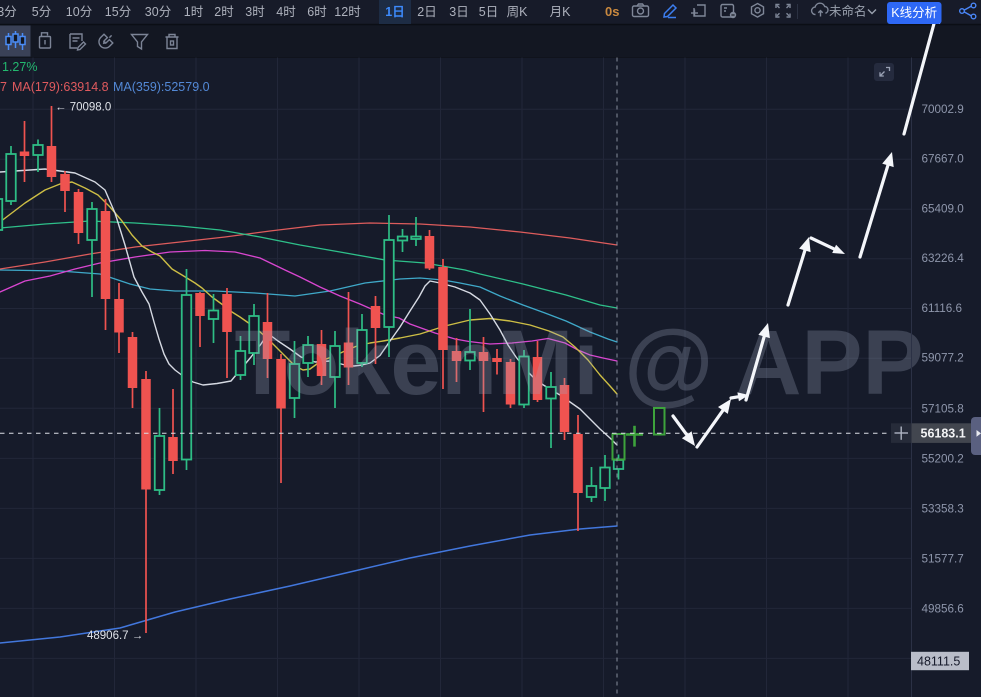 The image size is (981, 697). Describe the element at coordinates (943, 409) in the screenshot. I see `svg-text: 57105.8` at that location.